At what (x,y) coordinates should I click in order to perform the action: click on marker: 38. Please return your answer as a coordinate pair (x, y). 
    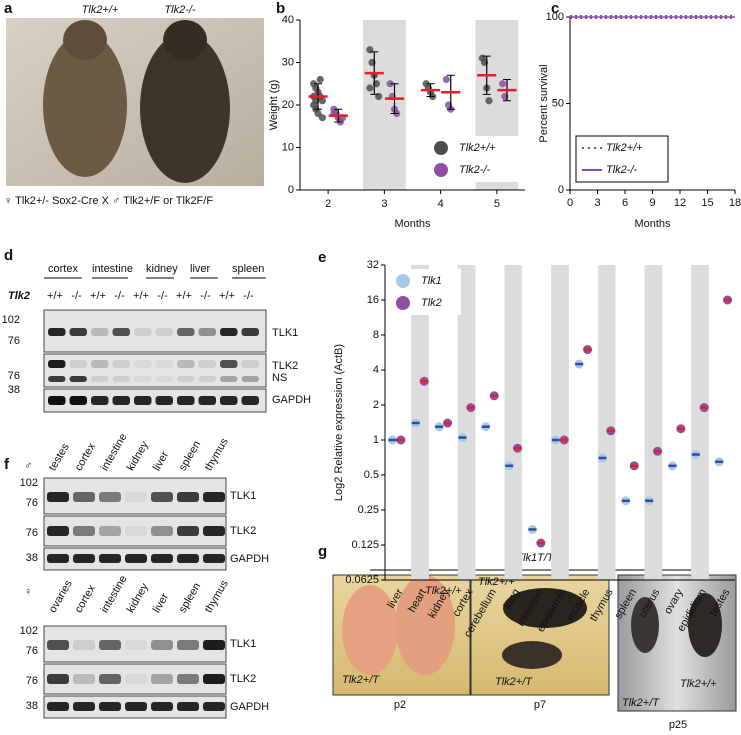
    Looking at the image, I should click on (14, 390).